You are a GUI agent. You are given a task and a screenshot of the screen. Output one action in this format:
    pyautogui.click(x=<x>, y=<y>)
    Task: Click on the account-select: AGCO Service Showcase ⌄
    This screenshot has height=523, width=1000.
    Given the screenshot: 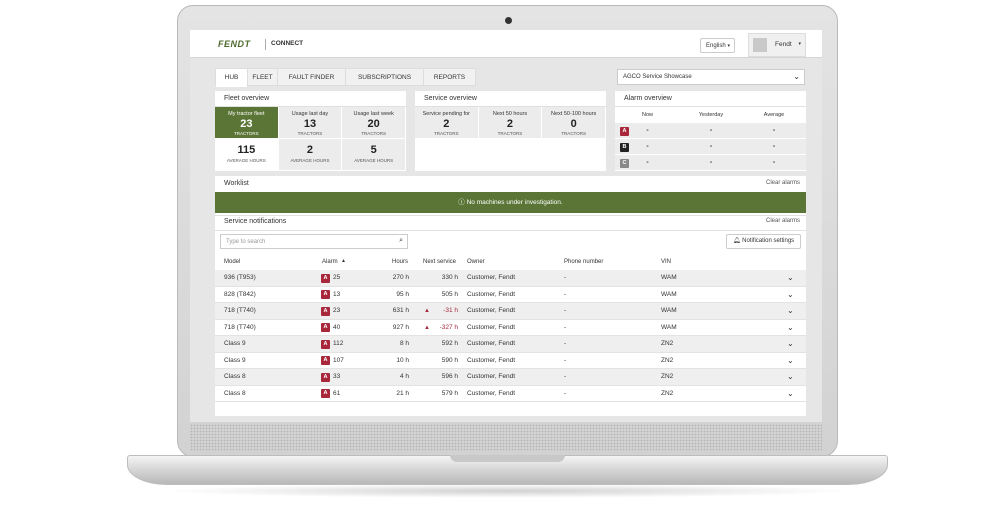 What is the action you would take?
    pyautogui.click(x=711, y=77)
    